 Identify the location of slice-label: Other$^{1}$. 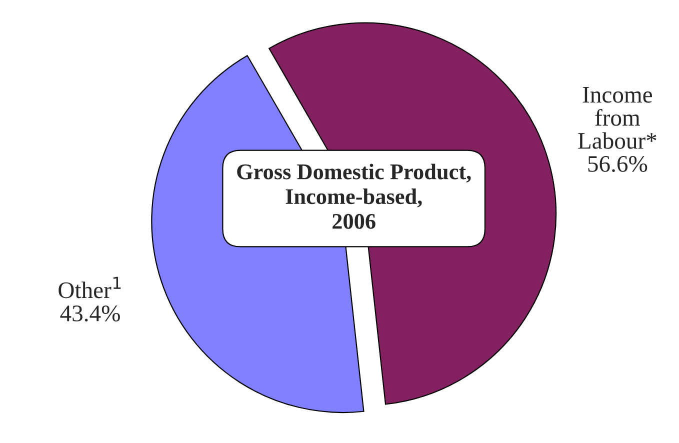
(89, 287).